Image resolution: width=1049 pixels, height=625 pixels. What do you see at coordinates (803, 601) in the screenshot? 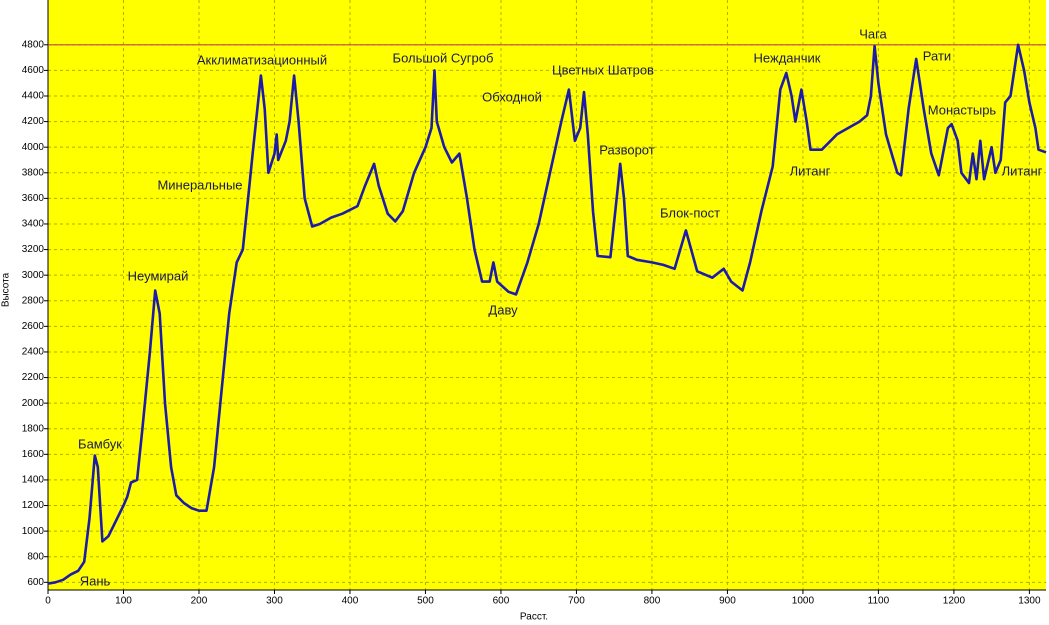
I see `x-tick-label: 1000` at bounding box center [803, 601].